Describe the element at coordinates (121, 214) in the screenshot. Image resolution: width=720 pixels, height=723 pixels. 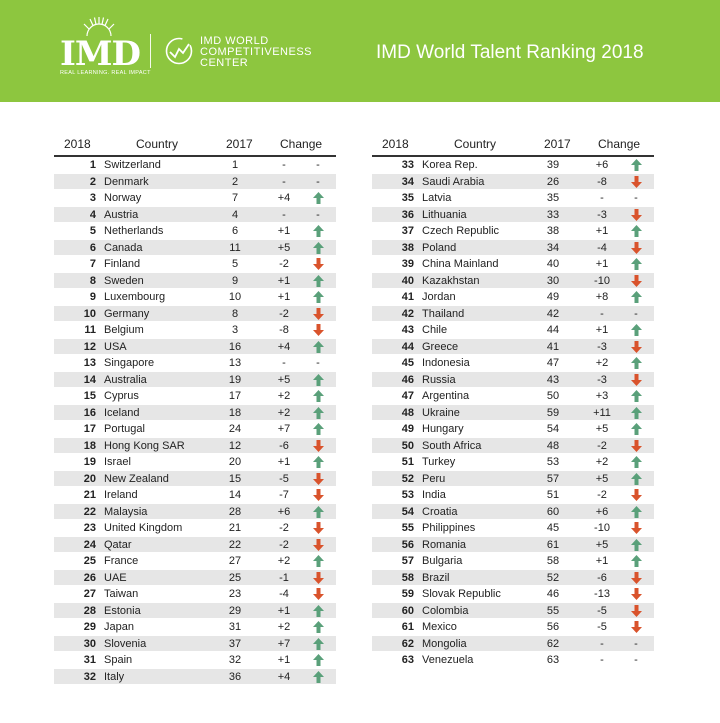
I see `country-cell: Austria` at that location.